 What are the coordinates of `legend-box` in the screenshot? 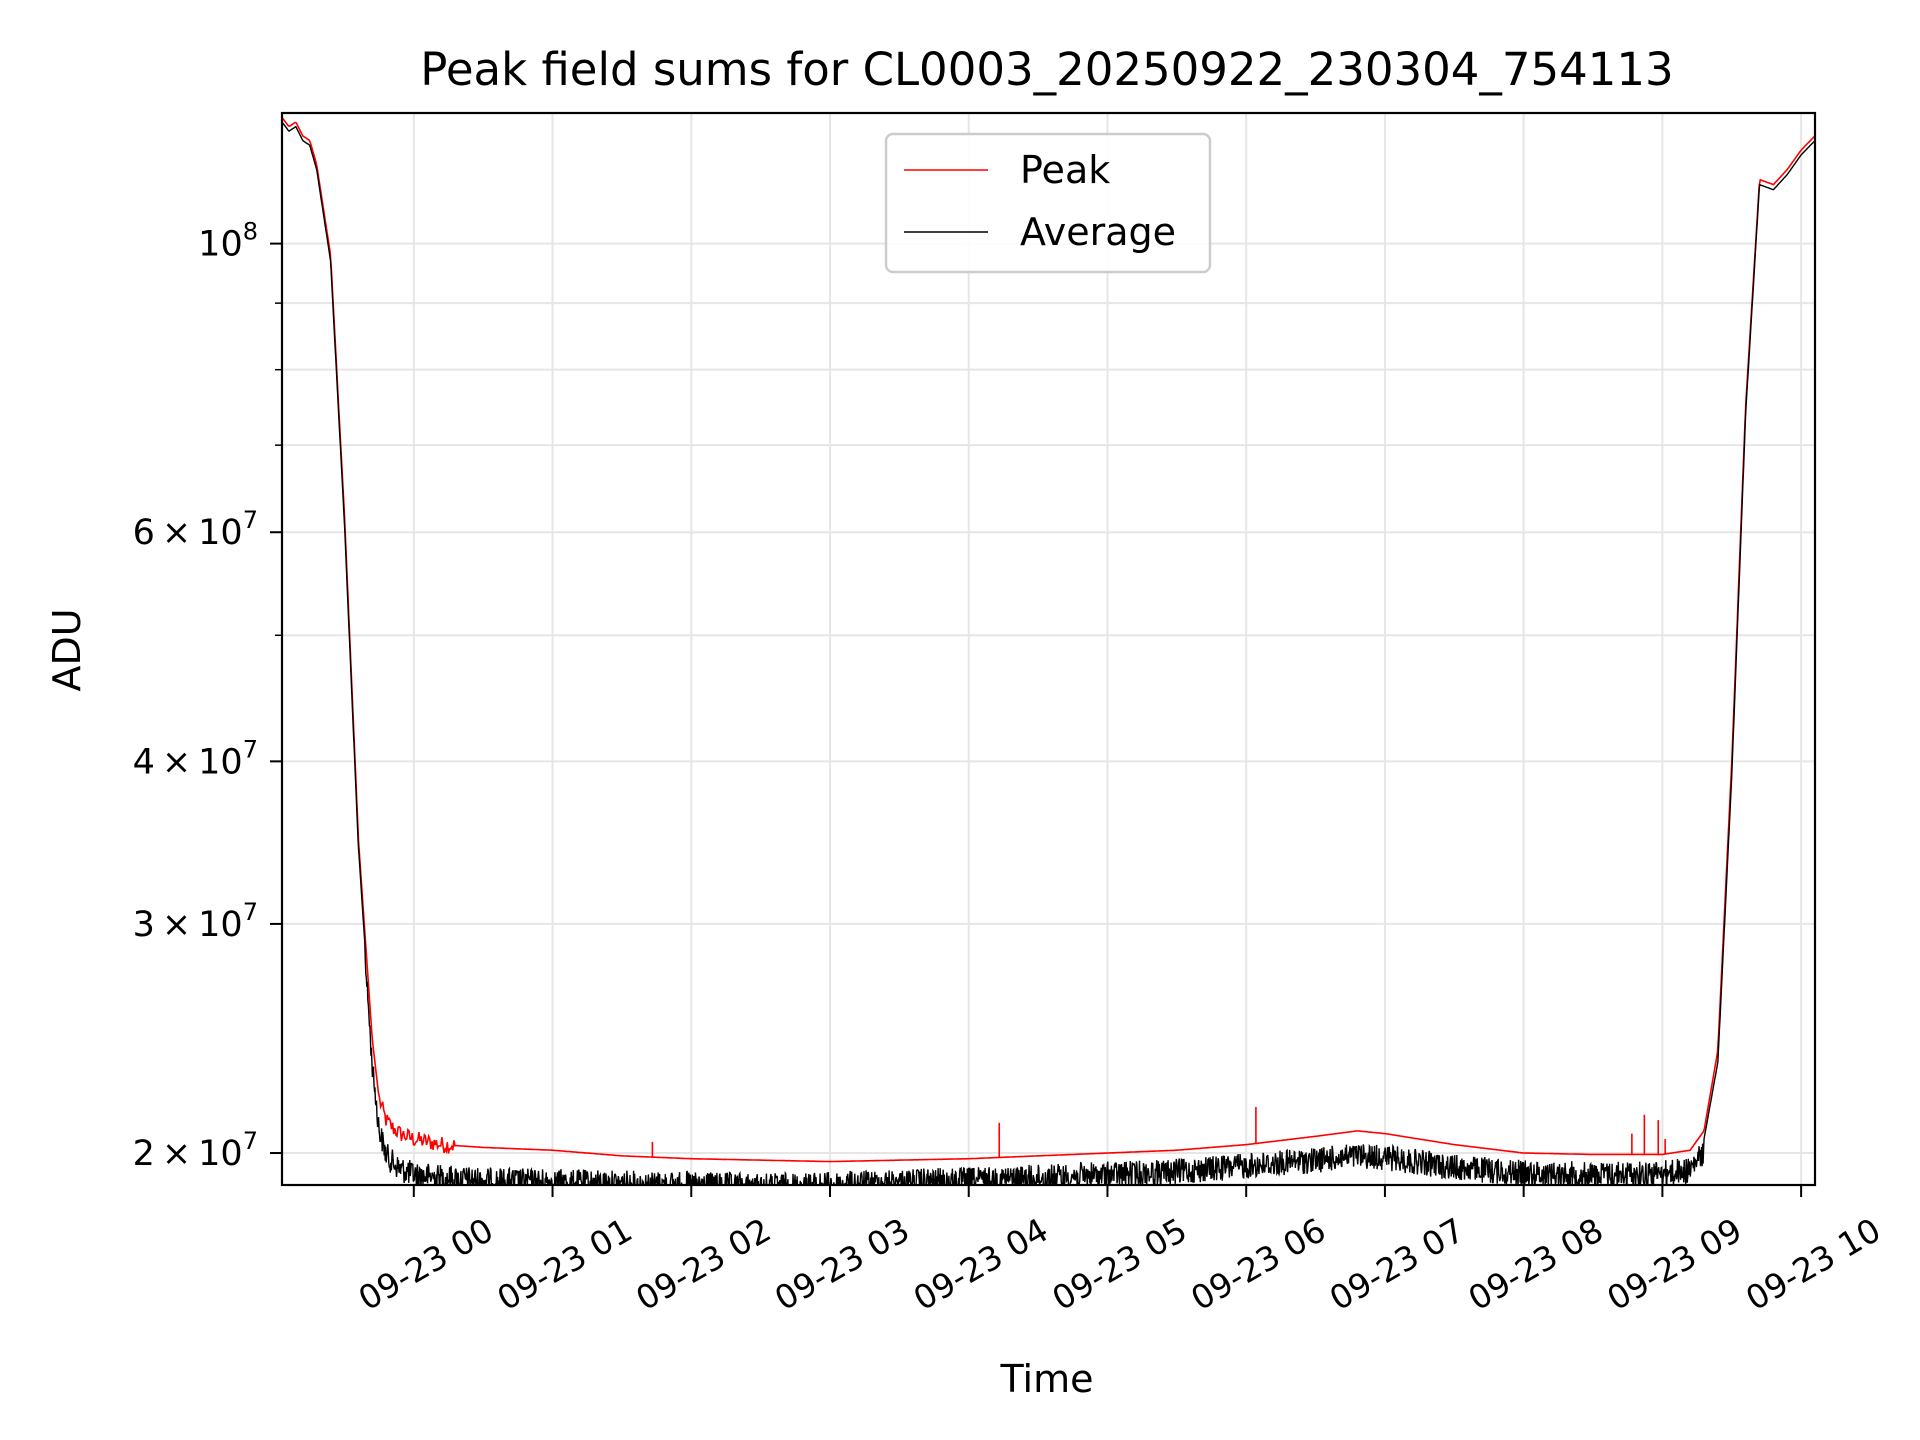 It's located at (1048, 203).